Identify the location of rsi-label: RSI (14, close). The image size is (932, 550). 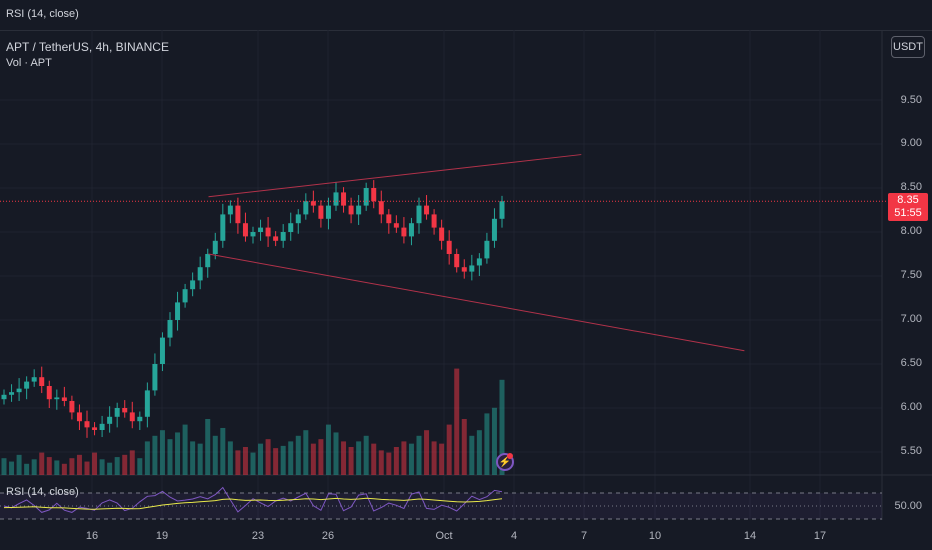
(42, 492).